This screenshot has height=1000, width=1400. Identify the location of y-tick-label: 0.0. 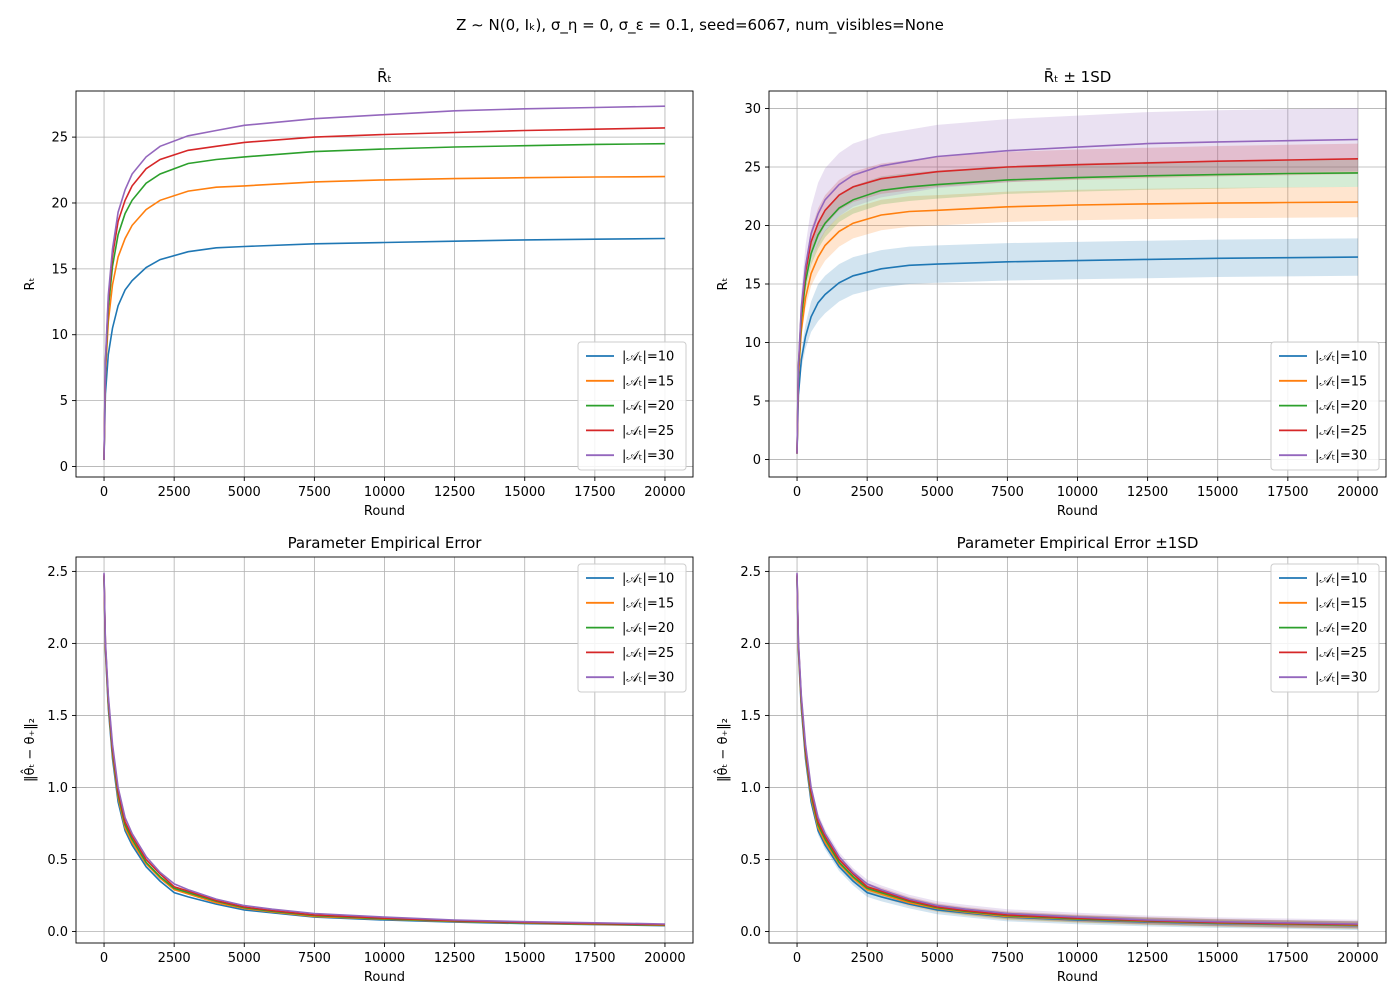
(750, 932).